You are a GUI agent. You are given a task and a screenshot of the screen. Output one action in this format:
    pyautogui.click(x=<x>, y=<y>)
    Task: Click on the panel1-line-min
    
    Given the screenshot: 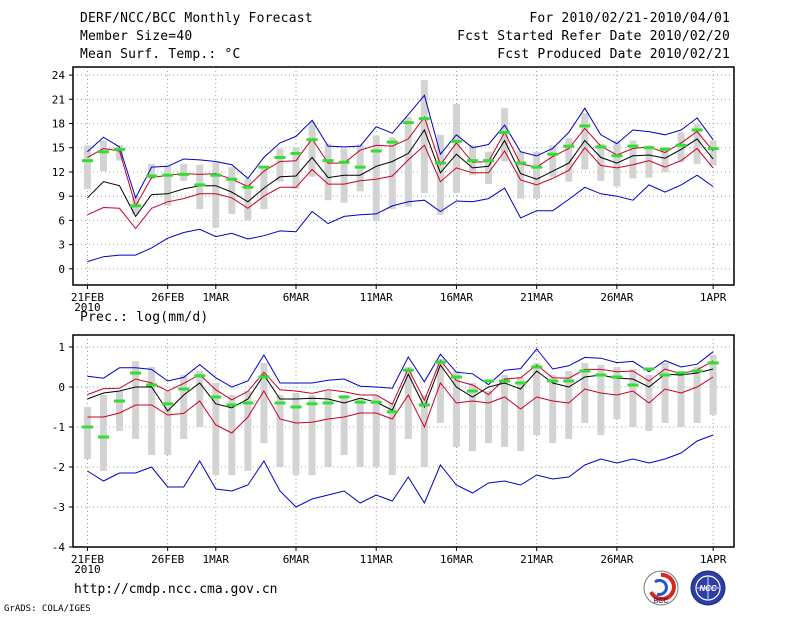 What is the action you would take?
    pyautogui.click(x=400, y=218)
    